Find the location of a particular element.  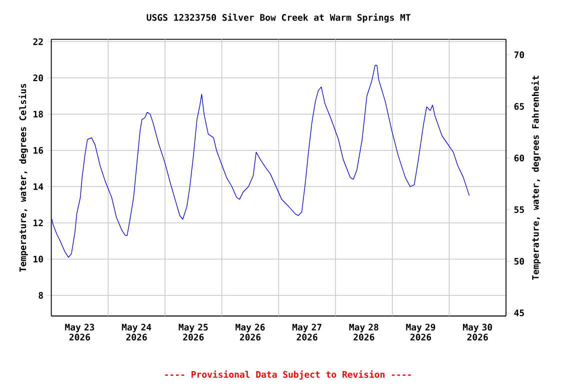

text: ---- Provisional Data Subject to Revision ---- is located at coordinates (288, 375).